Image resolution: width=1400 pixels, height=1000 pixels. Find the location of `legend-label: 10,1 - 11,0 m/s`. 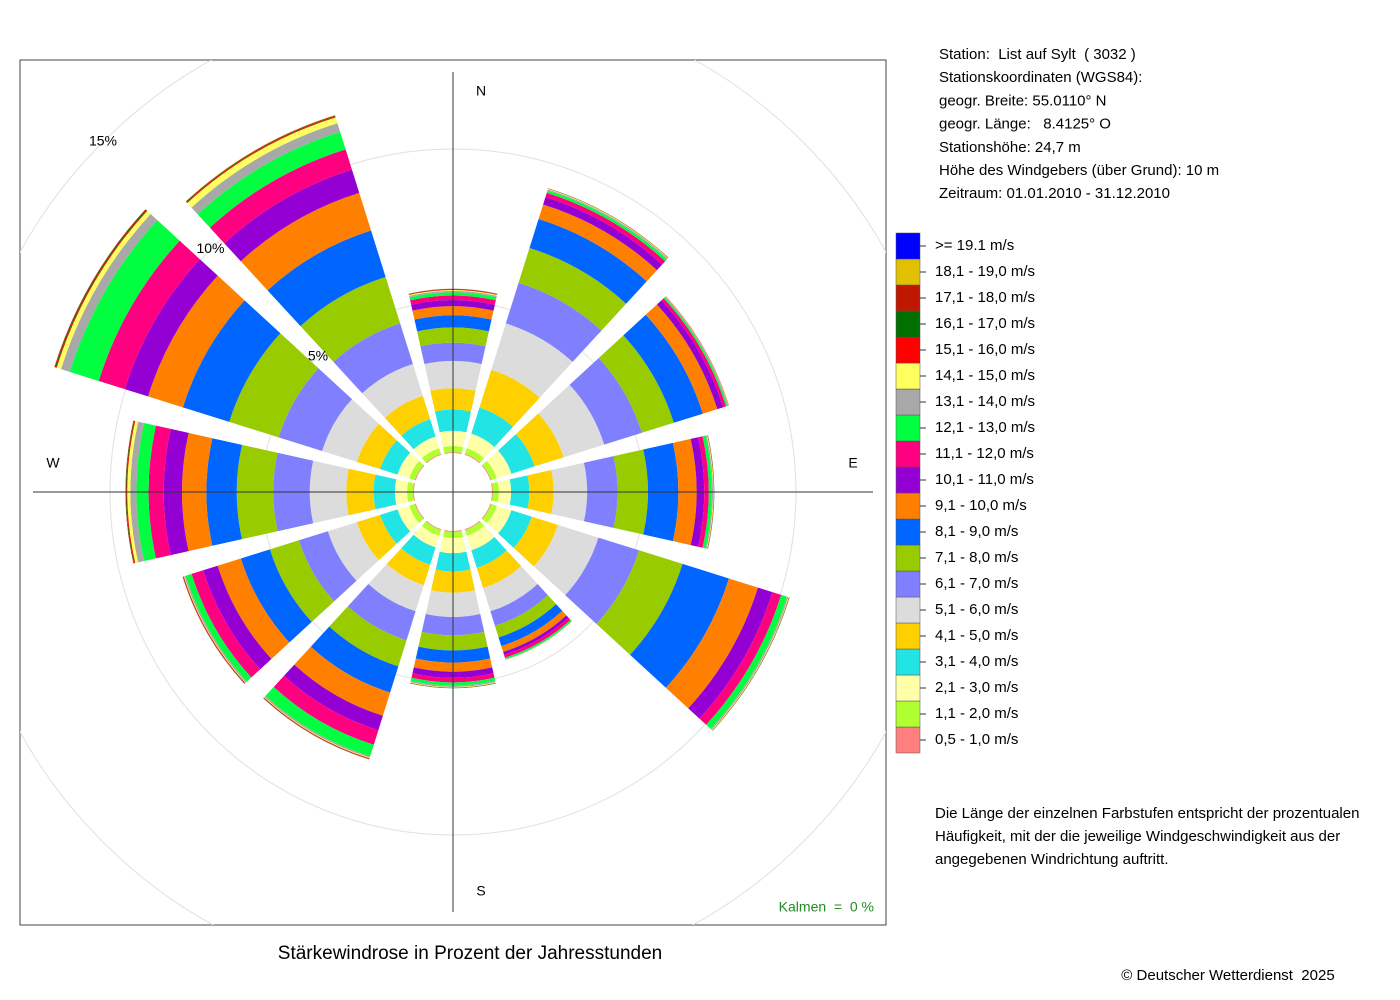

legend-label: 10,1 - 11,0 m/s is located at coordinates (984, 479).